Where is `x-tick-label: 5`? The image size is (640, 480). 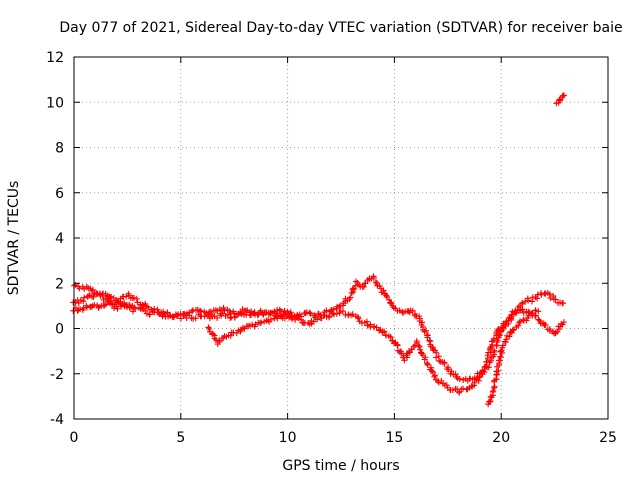 x-tick-label: 5 is located at coordinates (180, 438).